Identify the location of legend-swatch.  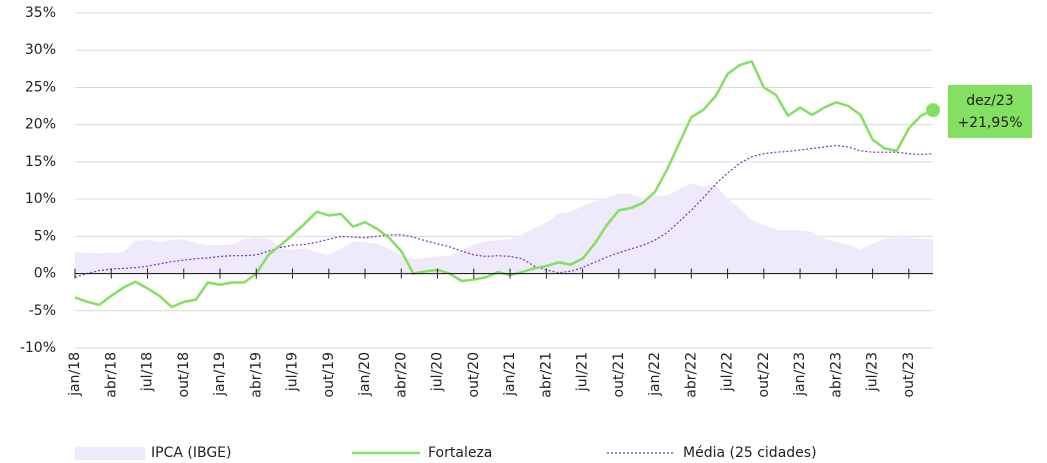
(110, 453).